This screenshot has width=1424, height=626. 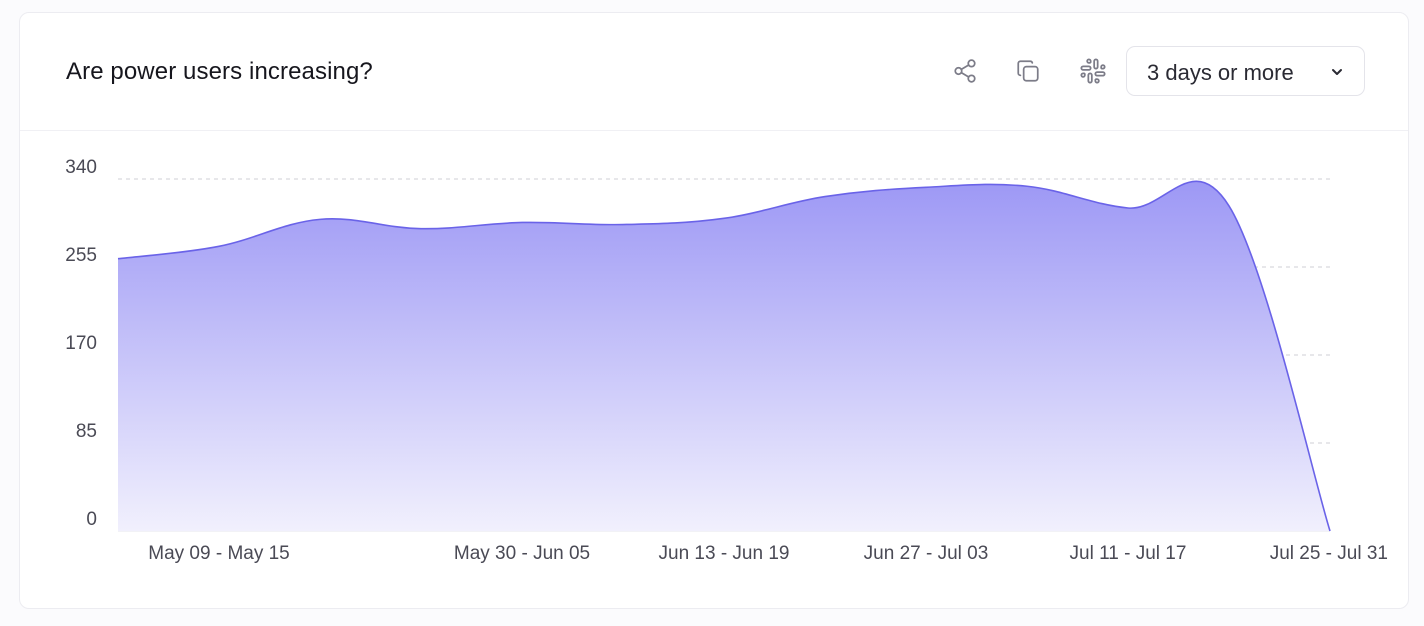 I want to click on slack-button, so click(x=1093, y=71).